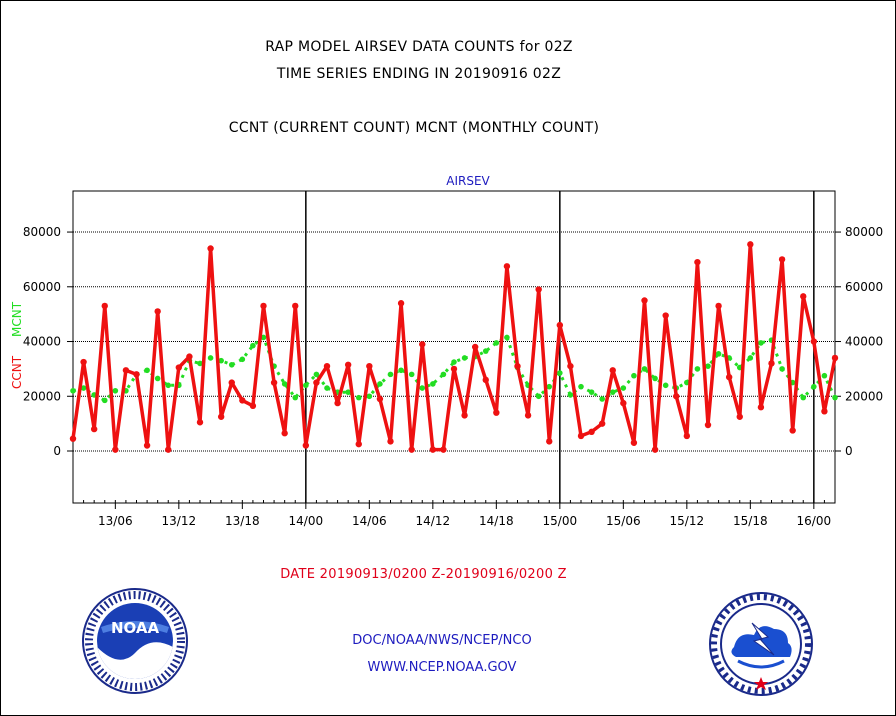 This screenshot has height=716, width=896. What do you see at coordinates (864, 396) in the screenshot?
I see `y-tick-label-right: 20000` at bounding box center [864, 396].